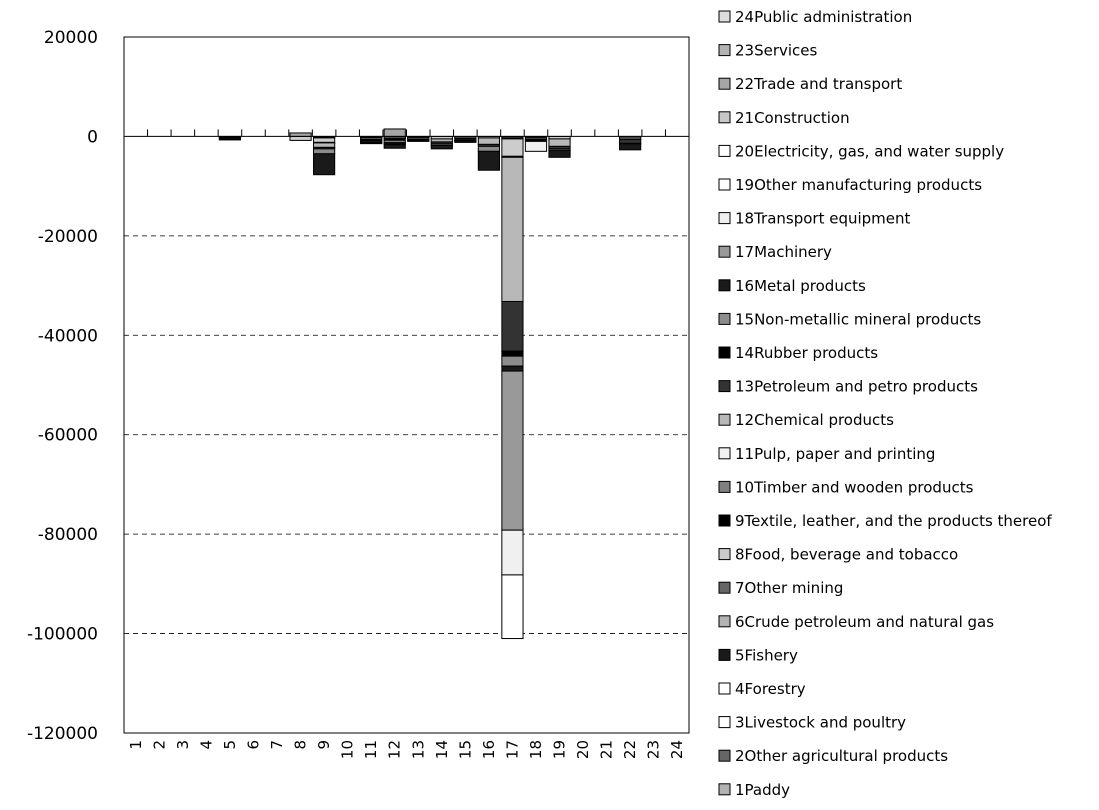 Image resolution: width=1099 pixels, height=810 pixels. Describe the element at coordinates (560, 749) in the screenshot. I see `x-tick-label: 19` at that location.